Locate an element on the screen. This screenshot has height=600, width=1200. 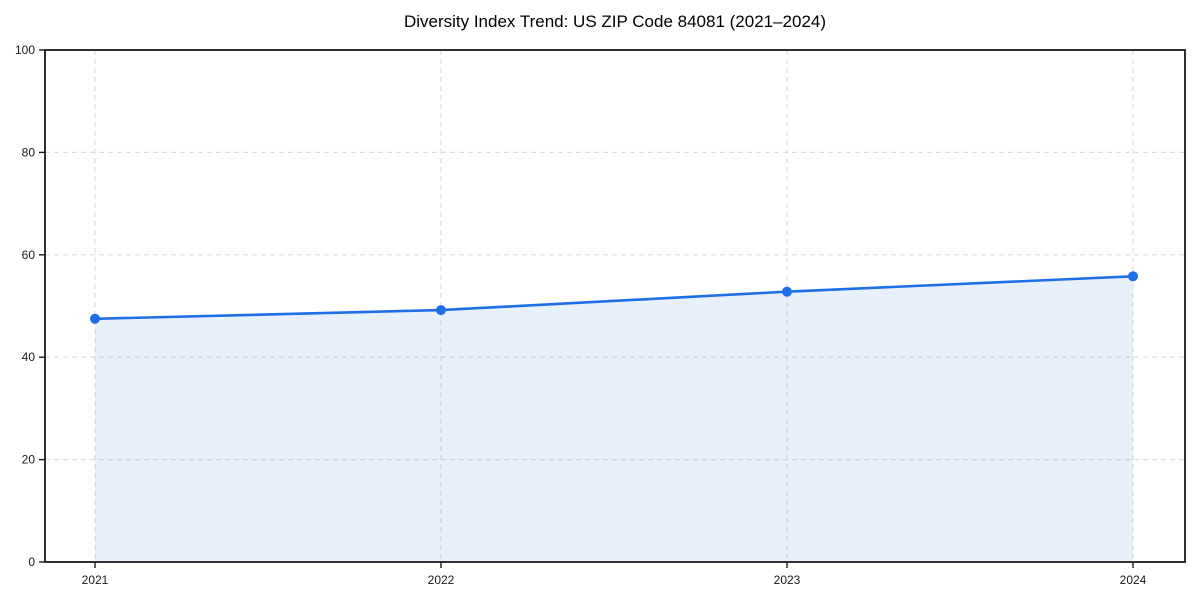
x-tick-label-2021: 2021 is located at coordinates (95, 580).